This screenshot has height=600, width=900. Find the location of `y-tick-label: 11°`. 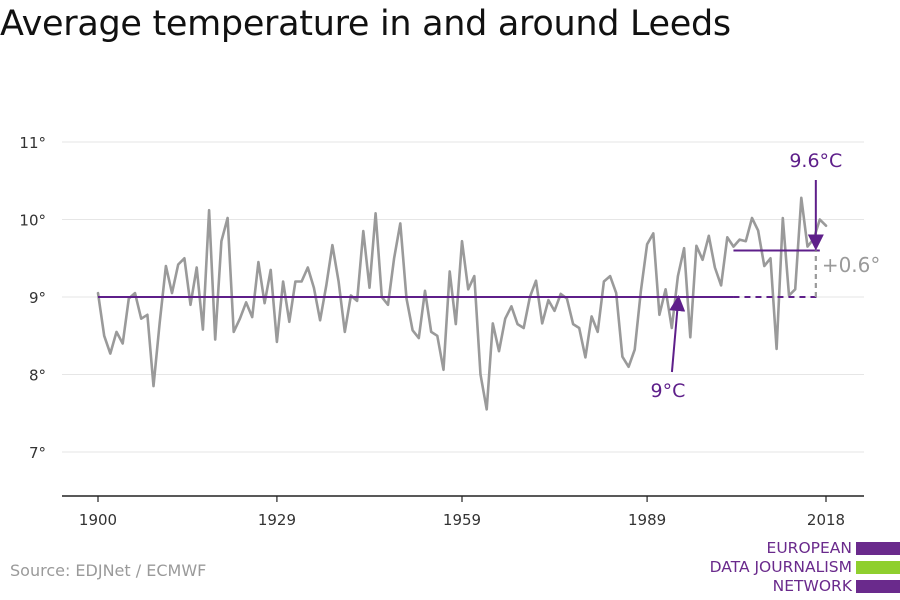

y-tick-label: 11° is located at coordinates (32, 143).